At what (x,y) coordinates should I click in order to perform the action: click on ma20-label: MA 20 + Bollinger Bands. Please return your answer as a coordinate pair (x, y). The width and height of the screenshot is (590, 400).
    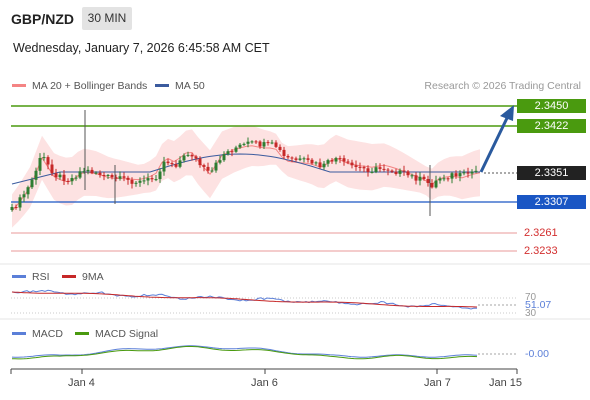
    Looking at the image, I should click on (90, 86).